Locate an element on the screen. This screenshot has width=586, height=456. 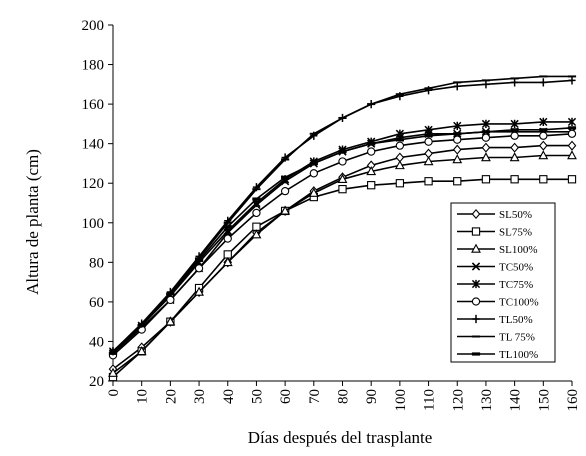
legend-label: TC75% is located at coordinates (516, 285).